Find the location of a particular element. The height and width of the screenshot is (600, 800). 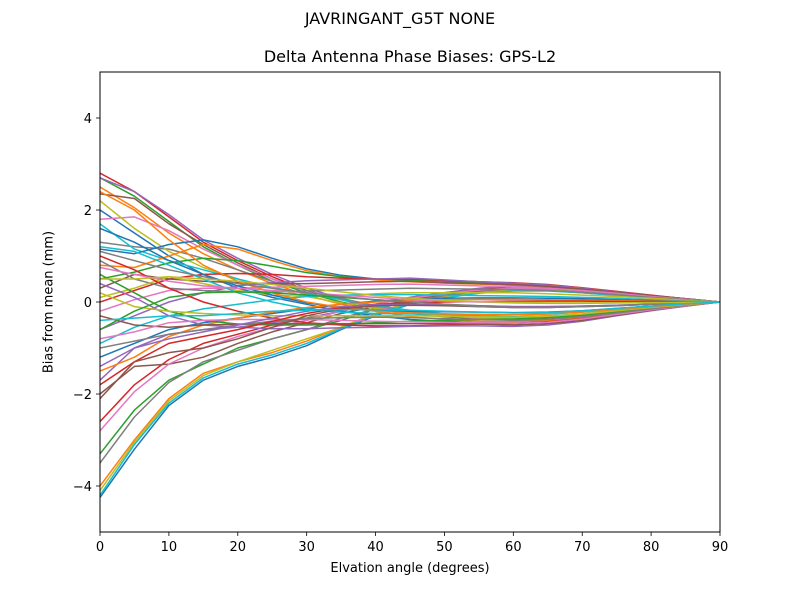

x-axis-ticks: 0 10 20 30 40 50 60 70 80 90 is located at coordinates (412, 543).